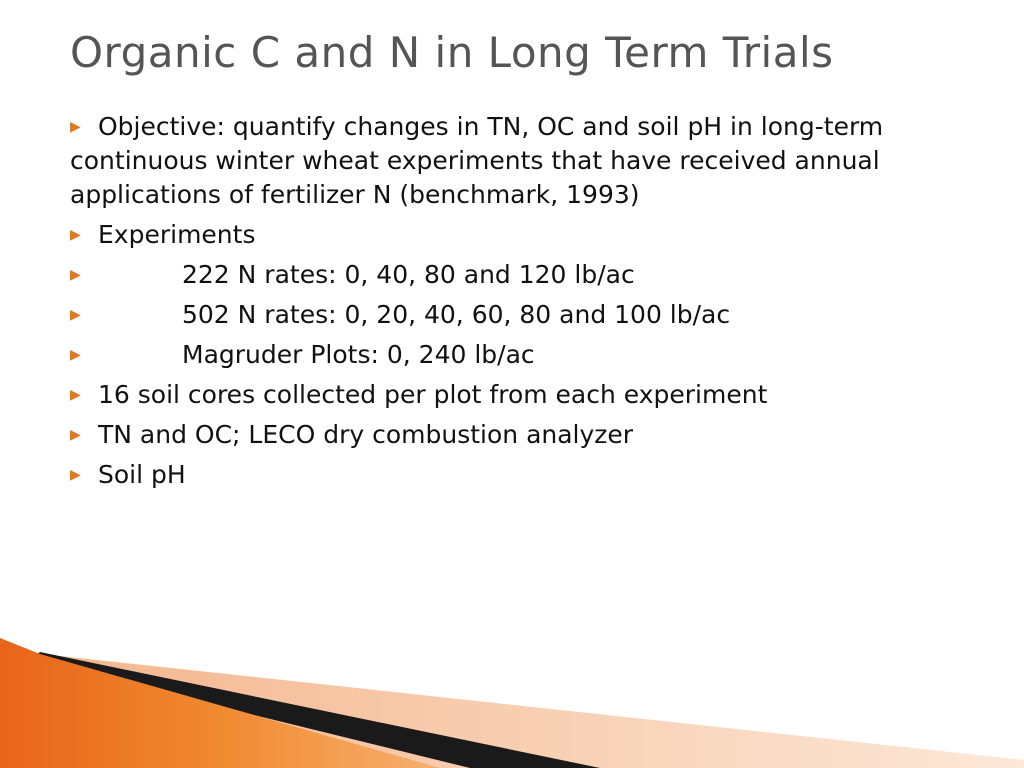 The image size is (1024, 768). I want to click on bullet-text: TN and OC; LECO dry combustion analyzer, so click(366, 434).